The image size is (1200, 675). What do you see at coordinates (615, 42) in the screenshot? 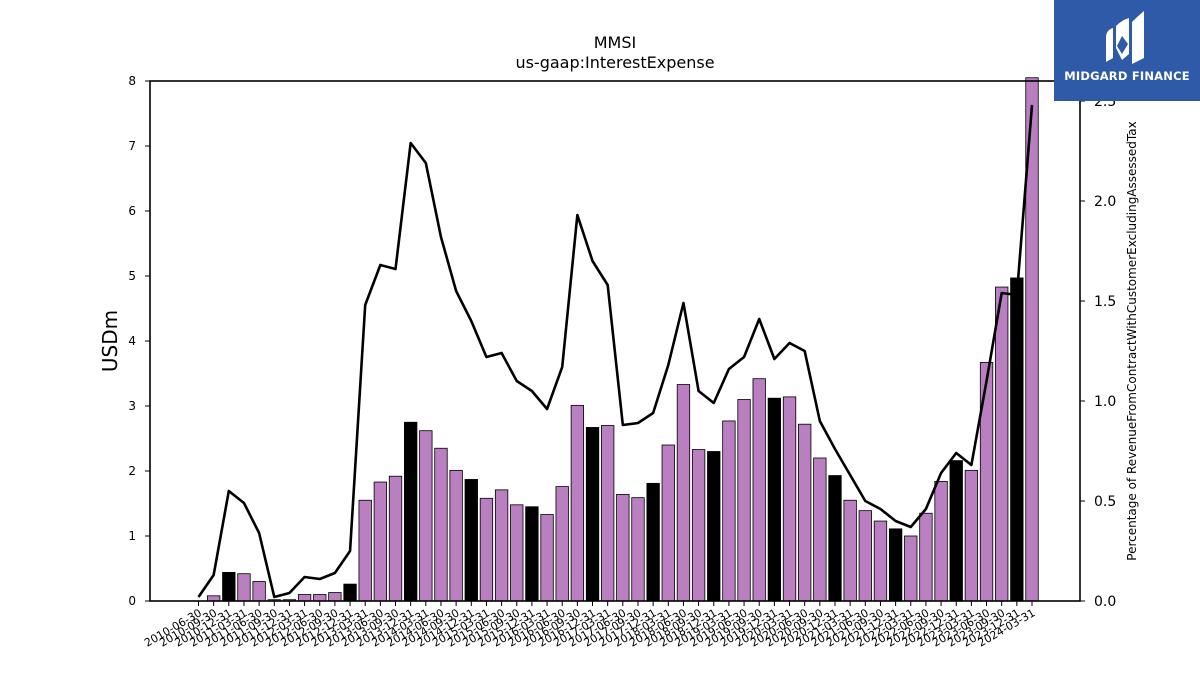
I see `chart-title: MMSI` at bounding box center [615, 42].